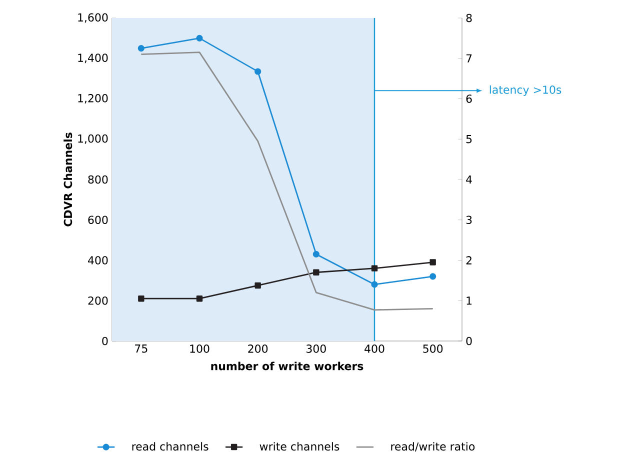  I want to click on x-tick-label: 100, so click(200, 348).